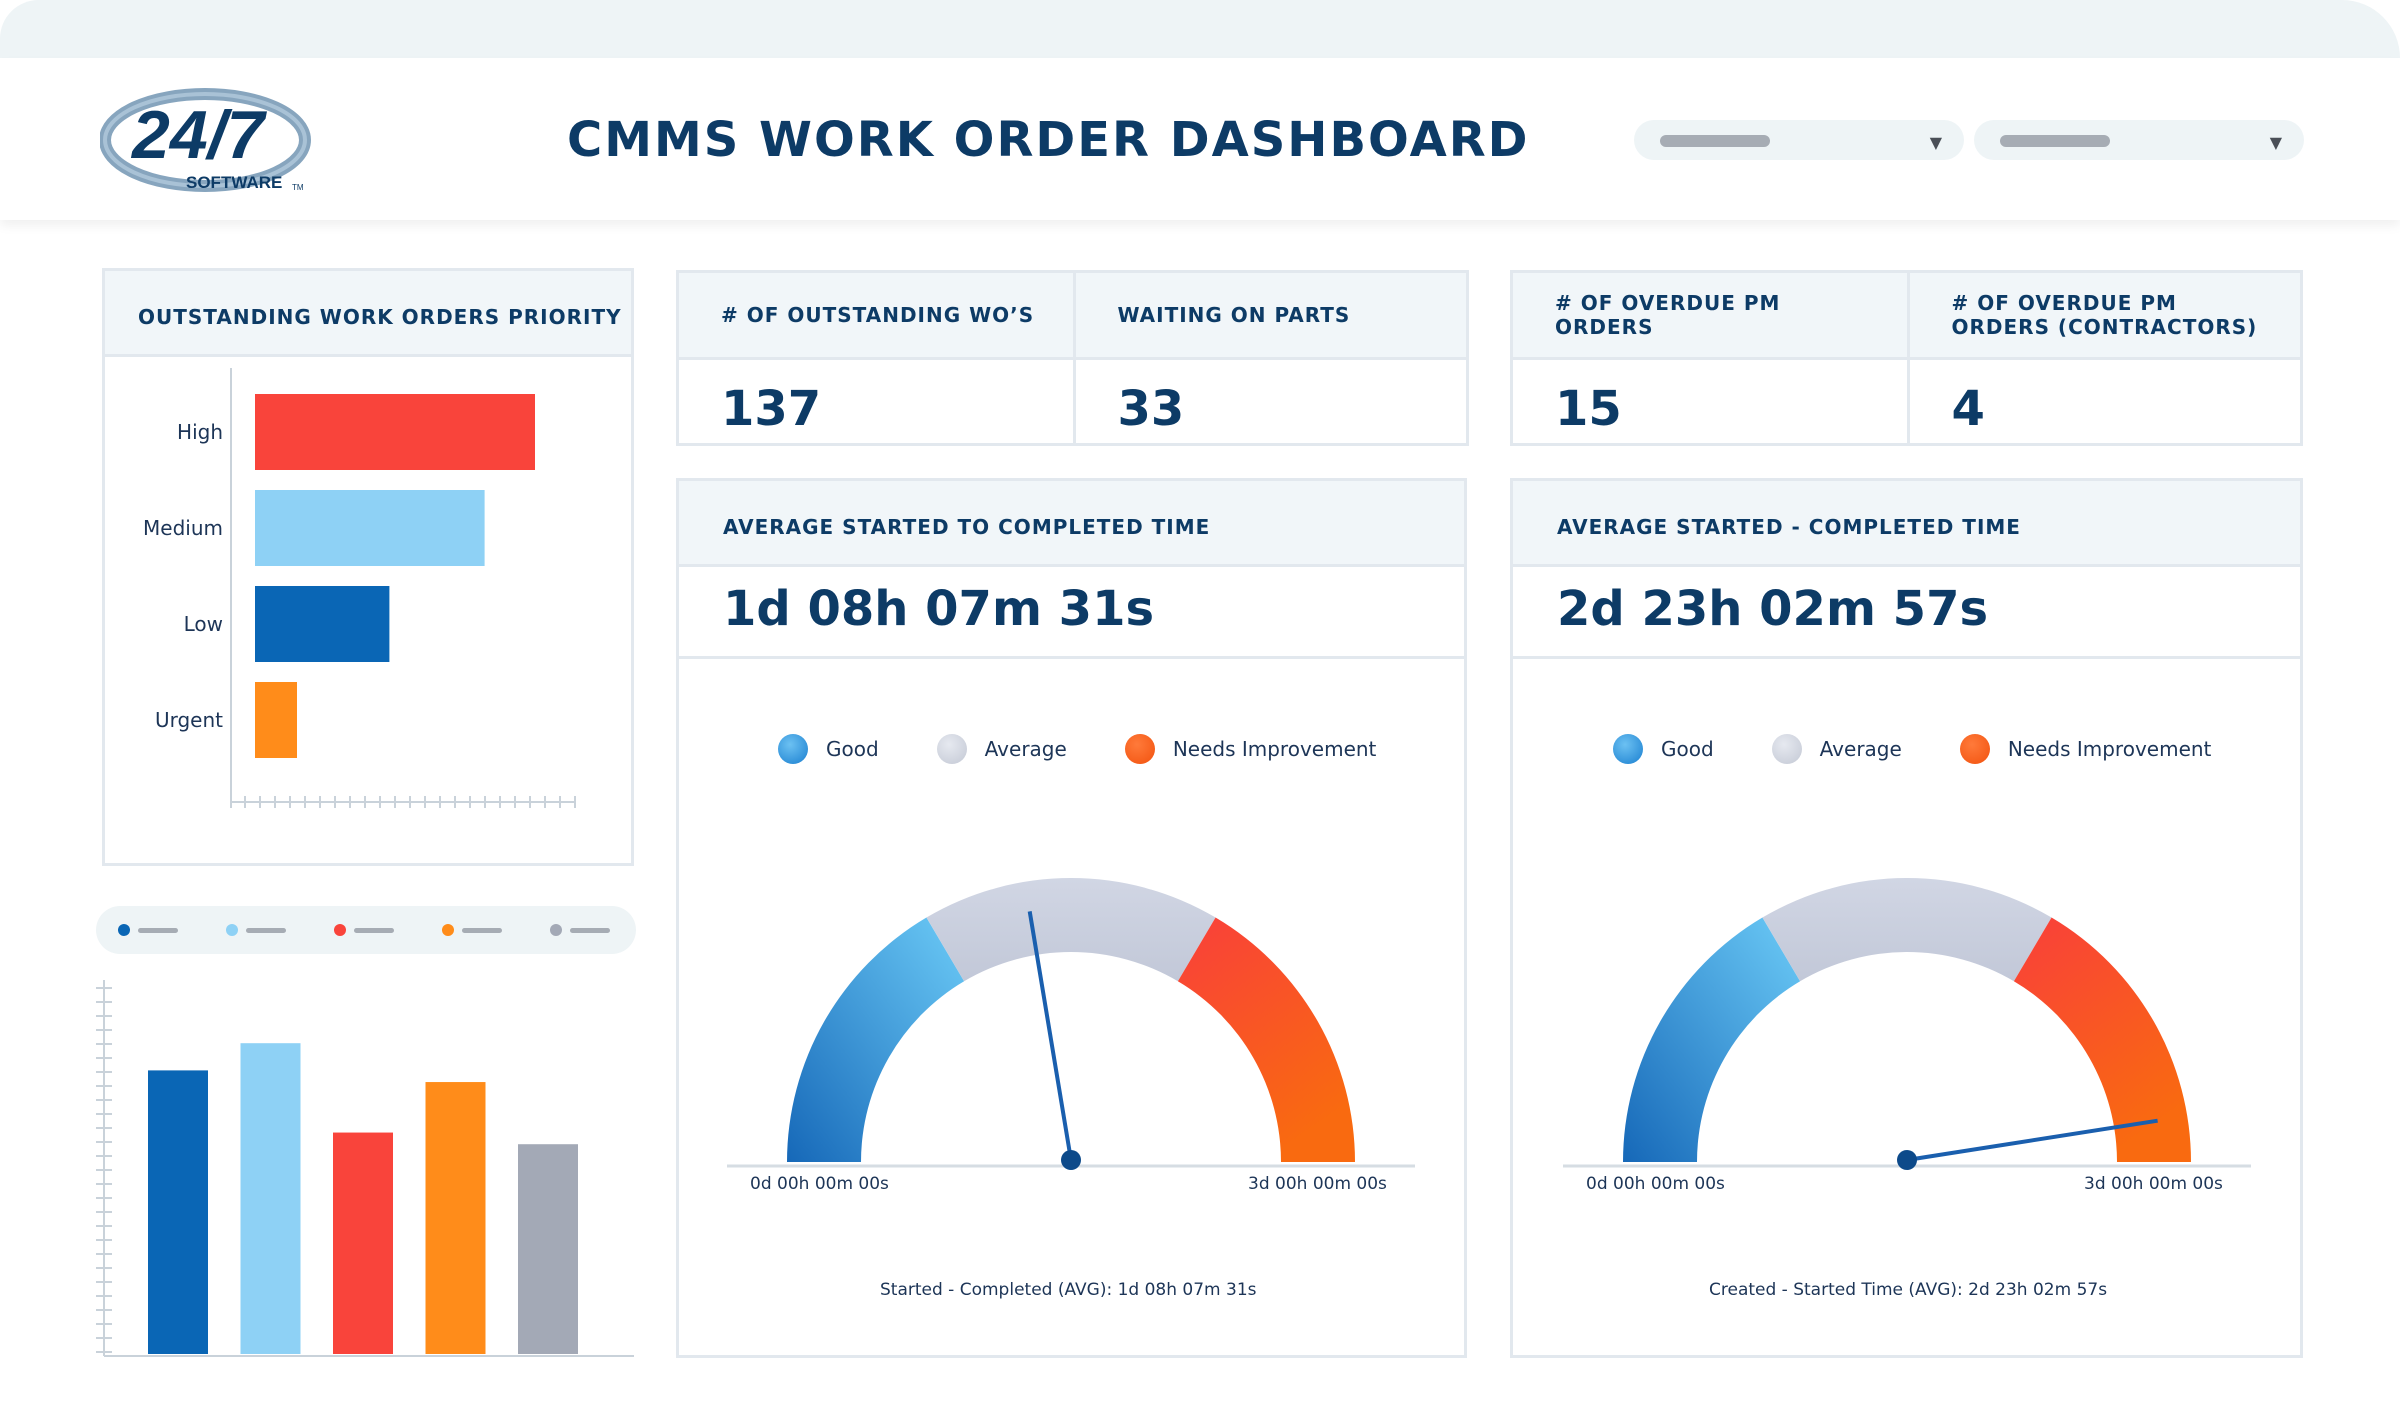 This screenshot has height=1418, width=2400. I want to click on gauge-title: AVERAGE STARTED - COMPLETED TIME, so click(1906, 524).